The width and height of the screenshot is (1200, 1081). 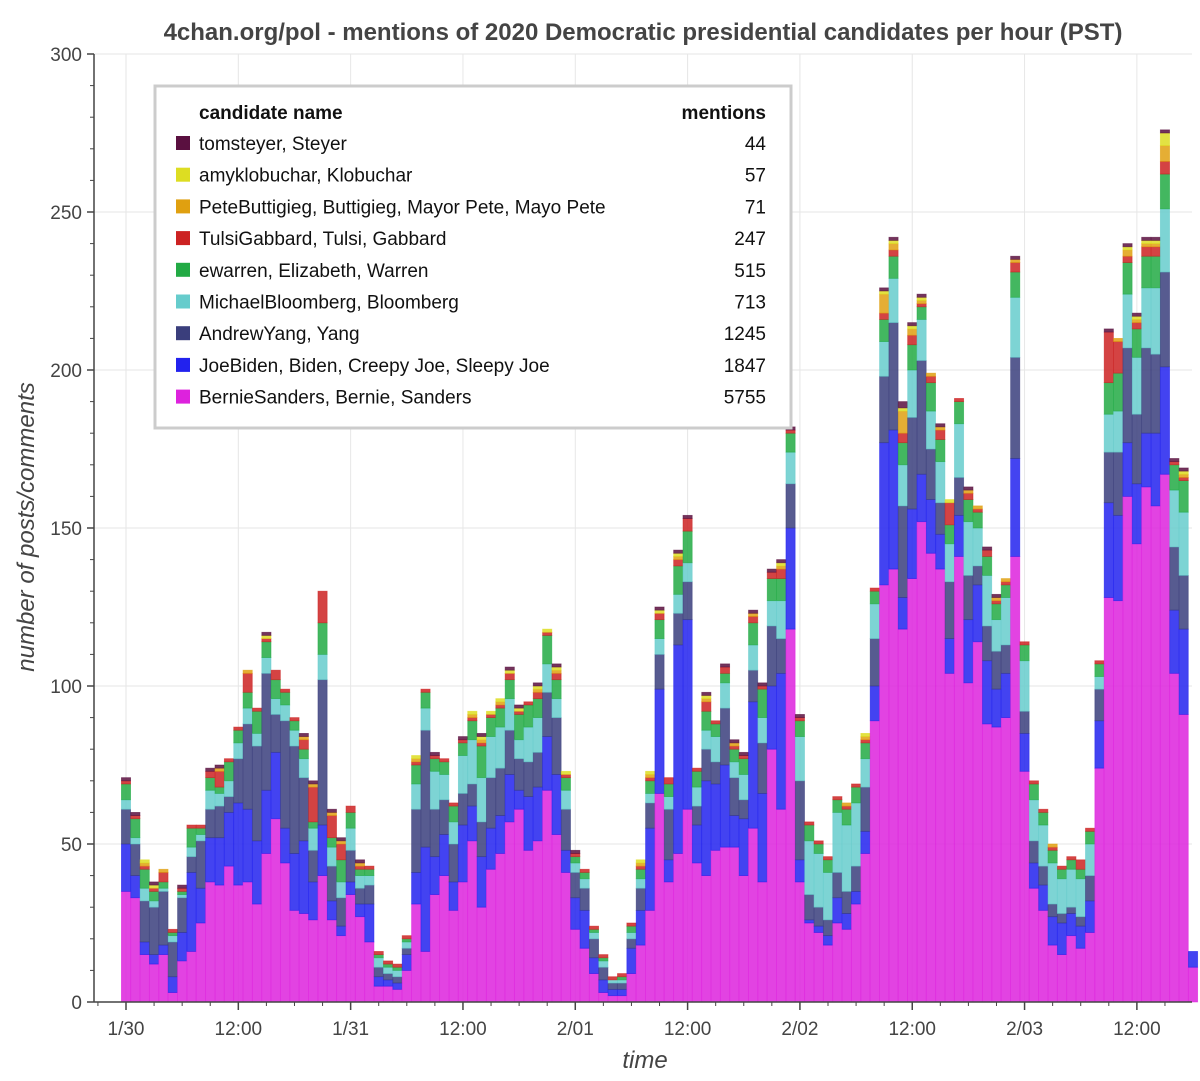 What do you see at coordinates (374, 366) in the screenshot?
I see `legend-entry-name: JoeBiden, Biden, Creepy Joe, Sleepy Joe` at bounding box center [374, 366].